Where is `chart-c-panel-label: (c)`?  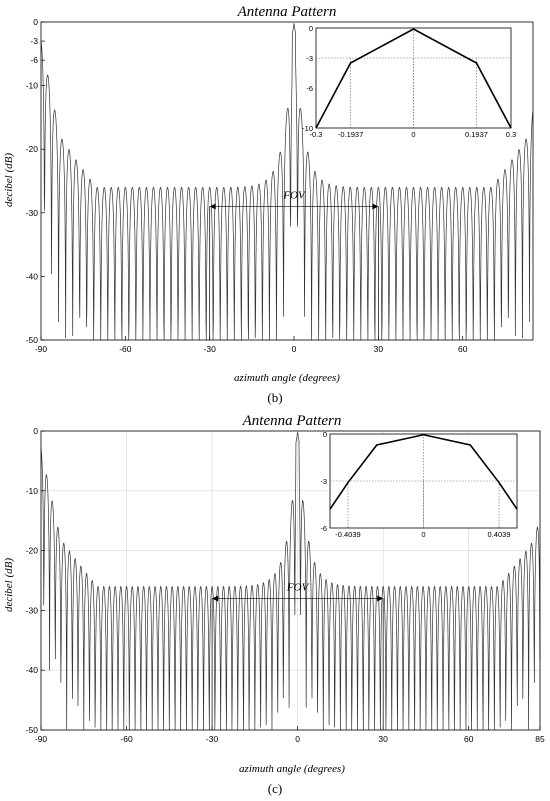
chart-c-panel-label: (c) is located at coordinates (275, 788).